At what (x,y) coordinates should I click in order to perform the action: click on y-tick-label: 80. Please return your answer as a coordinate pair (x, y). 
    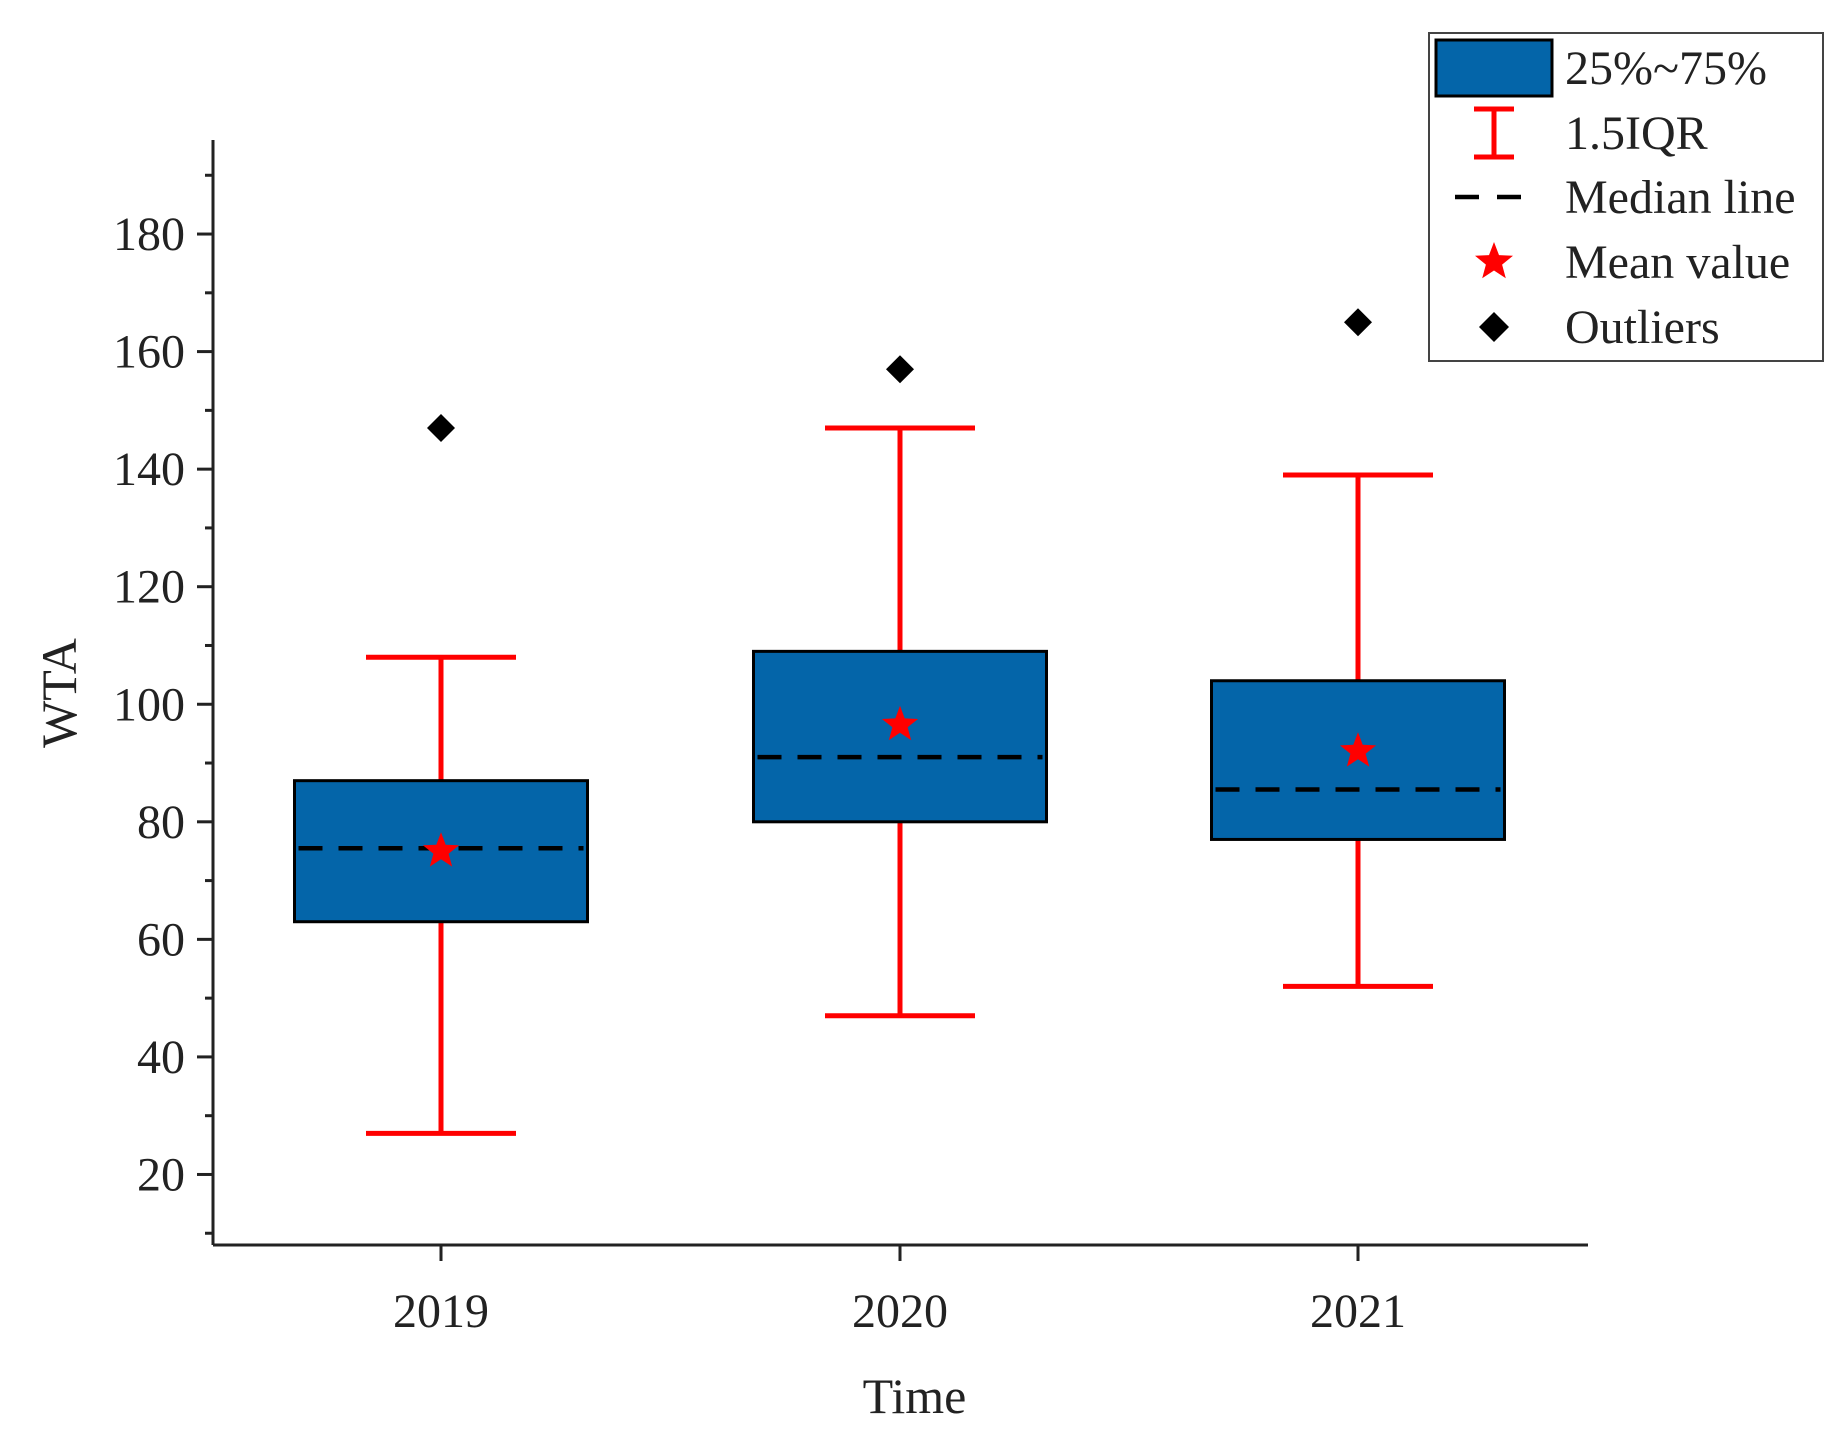
    Looking at the image, I should click on (161, 822).